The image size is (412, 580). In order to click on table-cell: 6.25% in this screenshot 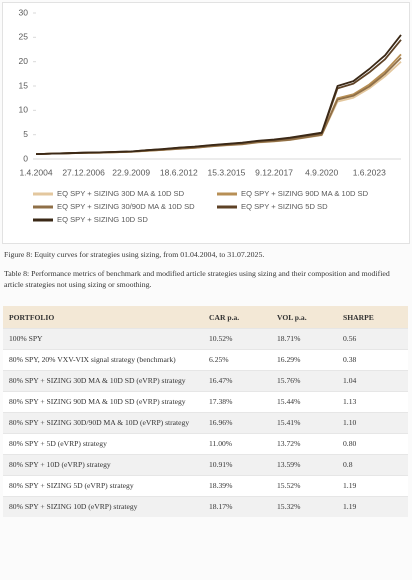, I will do `click(237, 360)`.